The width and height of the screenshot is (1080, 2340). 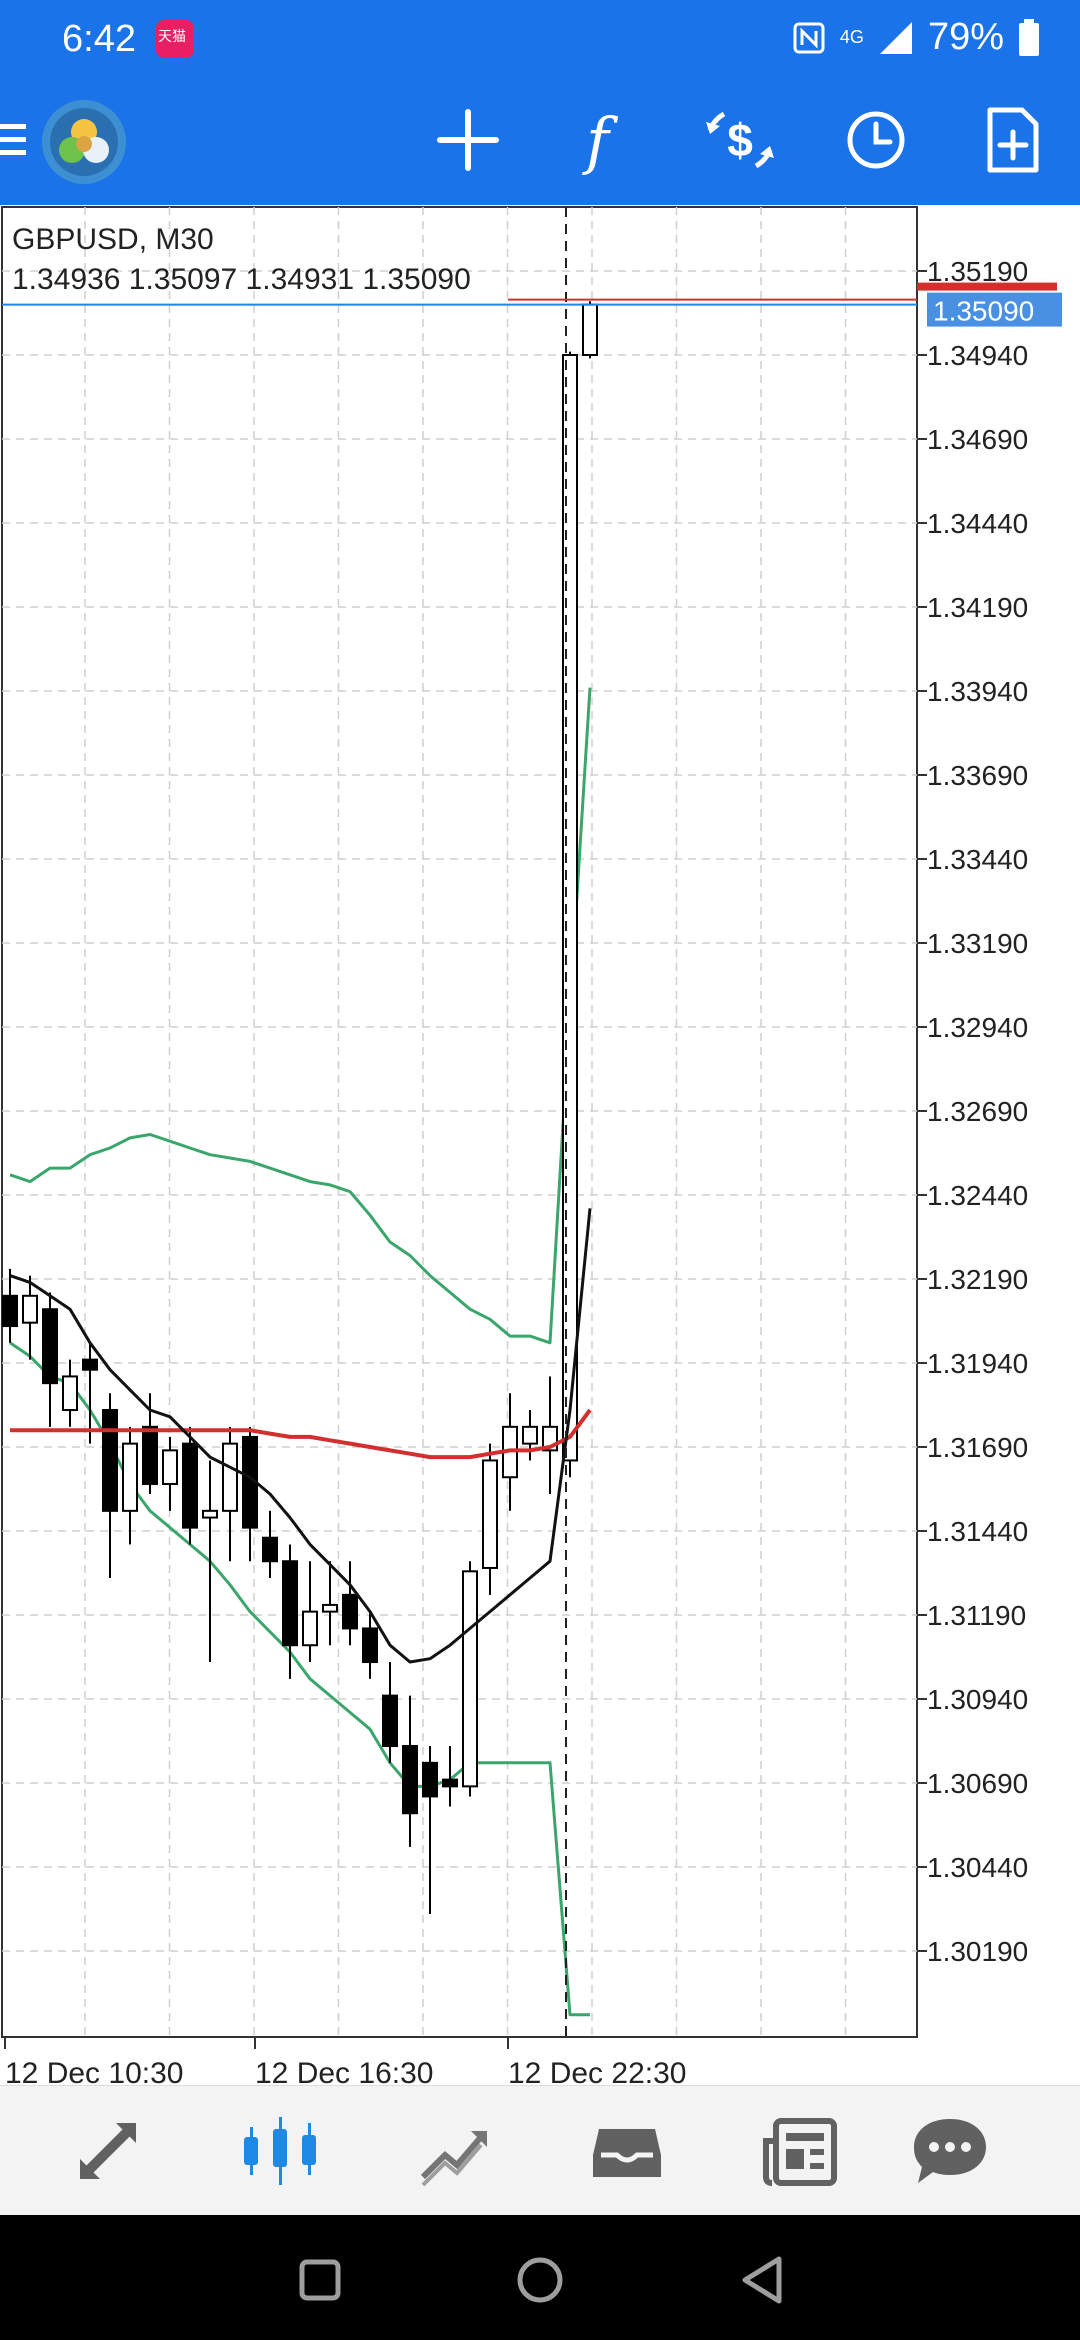 I want to click on price-tick-label: 1.32440, so click(x=977, y=1195).